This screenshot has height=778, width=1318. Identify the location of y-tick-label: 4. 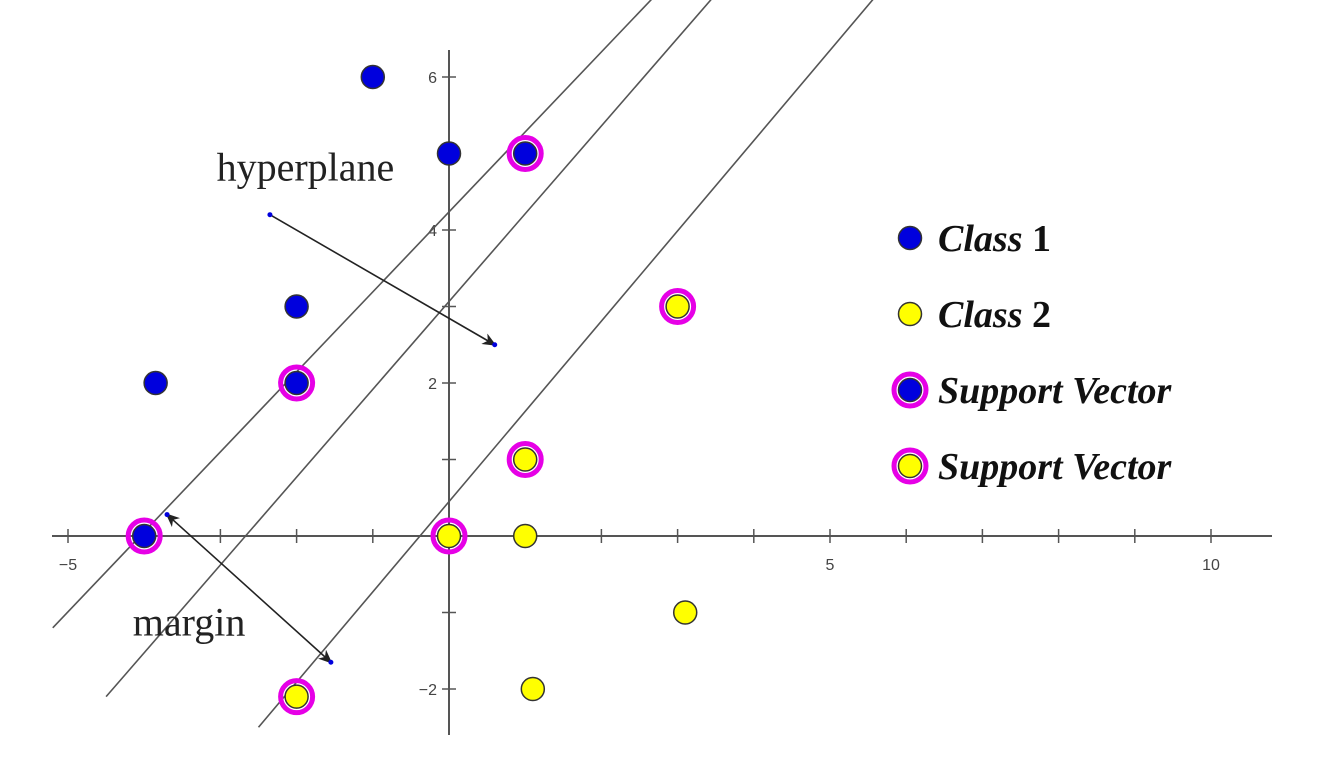
(432, 231).